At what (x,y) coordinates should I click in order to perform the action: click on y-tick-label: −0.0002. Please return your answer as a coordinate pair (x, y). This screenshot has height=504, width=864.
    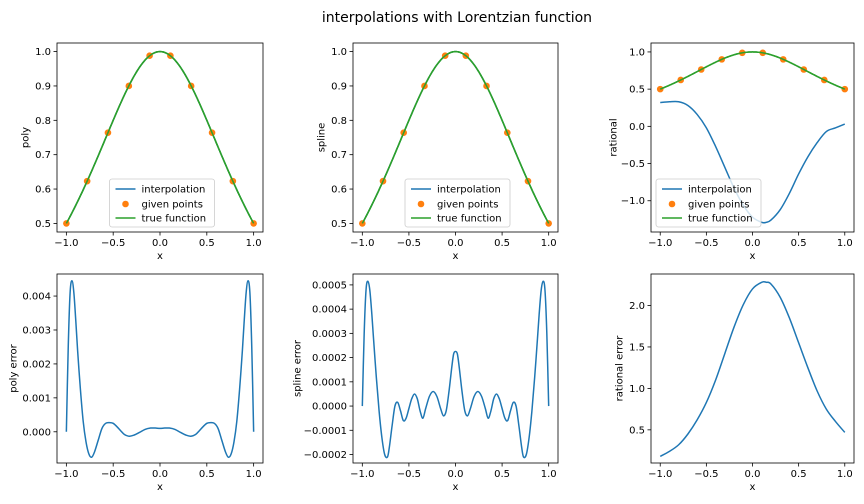
    Looking at the image, I should click on (325, 455).